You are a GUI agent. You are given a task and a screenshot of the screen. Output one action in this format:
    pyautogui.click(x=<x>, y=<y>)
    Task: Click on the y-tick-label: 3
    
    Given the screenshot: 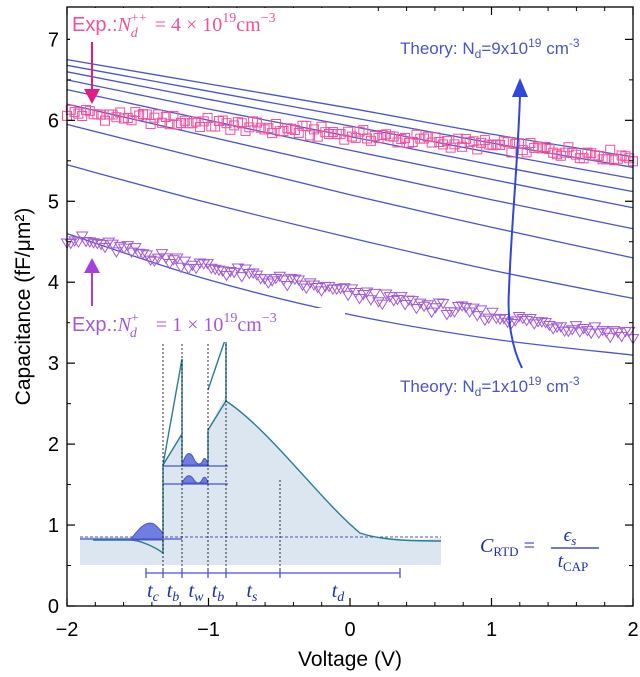 What is the action you would take?
    pyautogui.click(x=53, y=364)
    